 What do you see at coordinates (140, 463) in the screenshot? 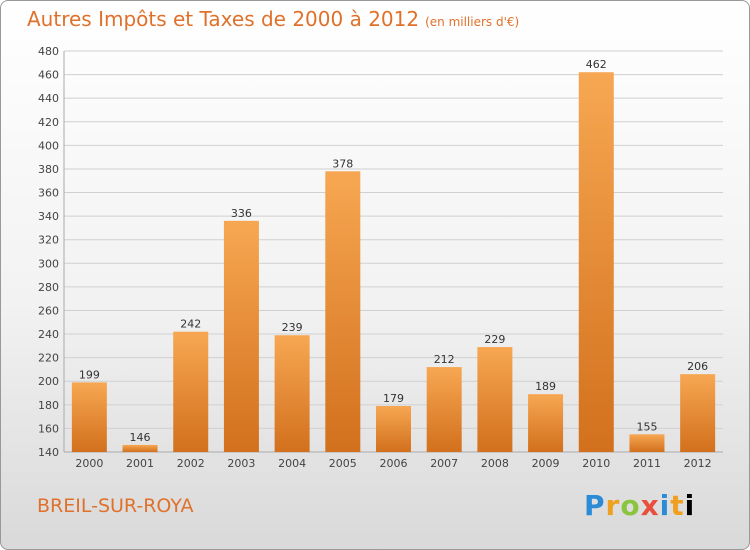
I see `x-tick-label: 2001` at bounding box center [140, 463].